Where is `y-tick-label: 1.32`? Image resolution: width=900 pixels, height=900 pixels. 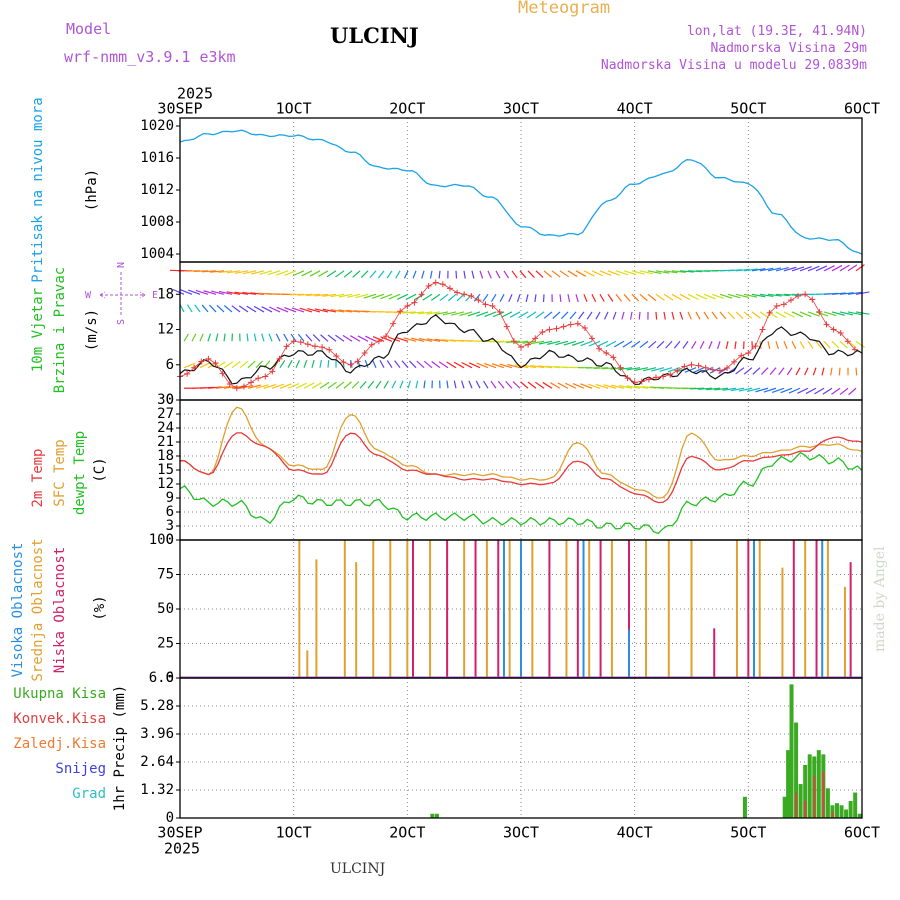 y-tick-label: 1.32 is located at coordinates (157, 790).